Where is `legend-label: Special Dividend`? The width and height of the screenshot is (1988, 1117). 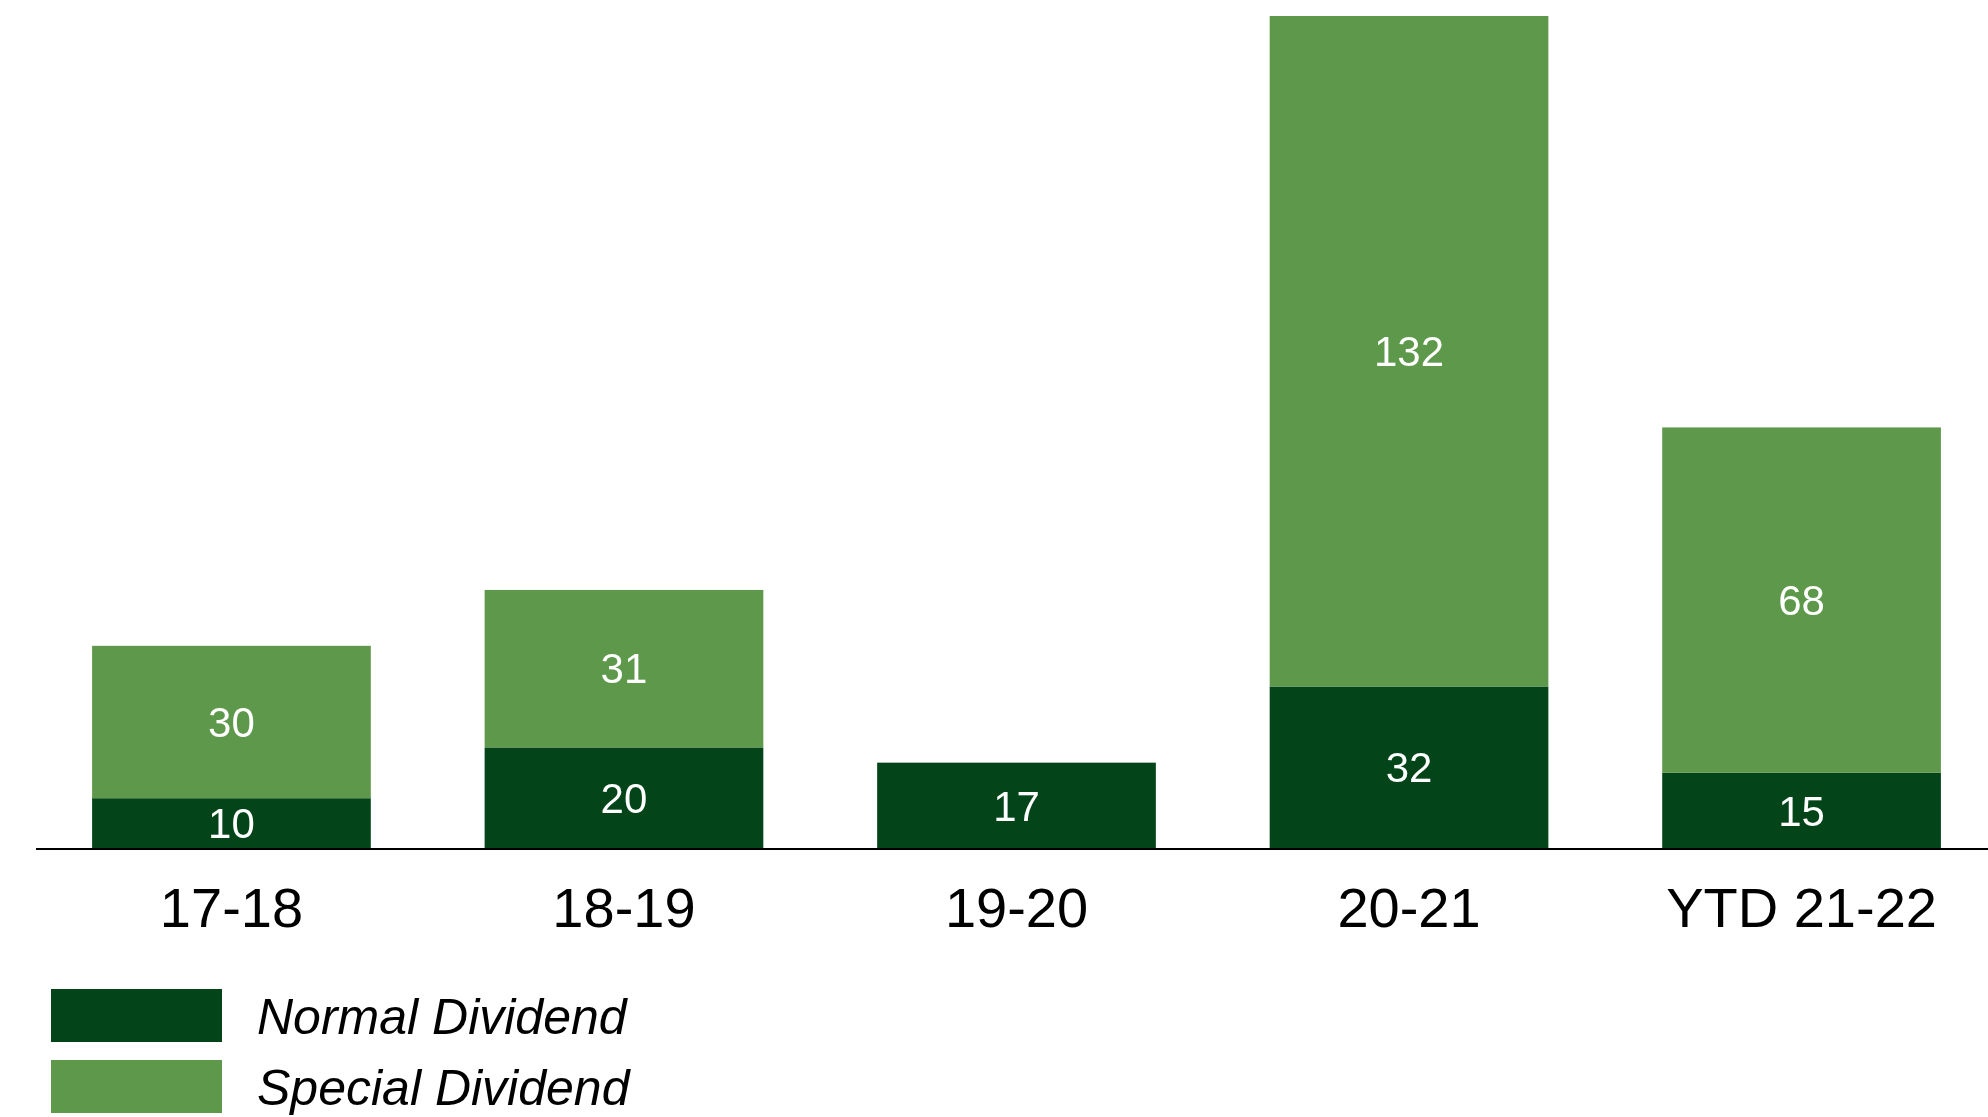 legend-label: Special Dividend is located at coordinates (444, 1087).